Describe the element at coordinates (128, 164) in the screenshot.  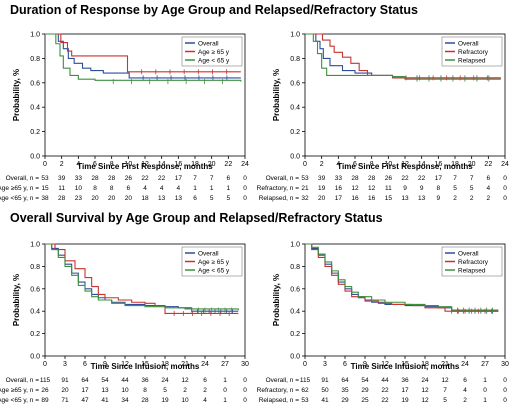
I see `x-tick-label: 10` at that location.